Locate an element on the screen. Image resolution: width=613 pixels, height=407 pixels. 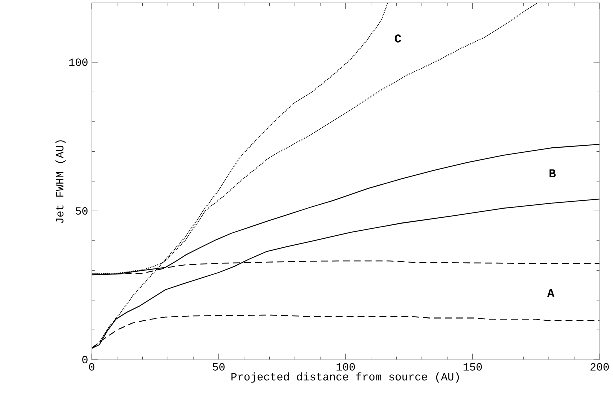
y-tick-label: 100 is located at coordinates (79, 62).